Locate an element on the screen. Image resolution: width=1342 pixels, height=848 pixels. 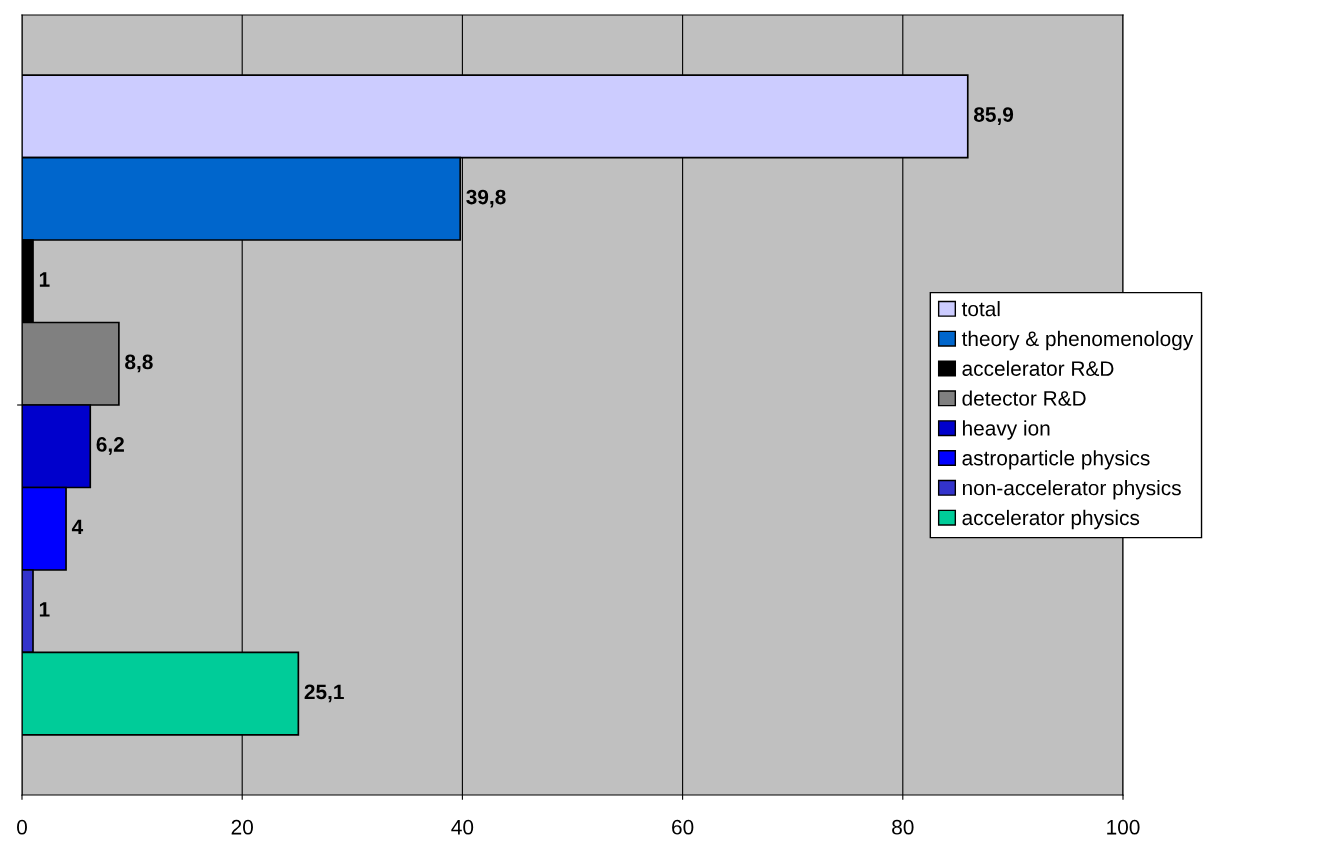
data-label: 8,8 is located at coordinates (139, 363).